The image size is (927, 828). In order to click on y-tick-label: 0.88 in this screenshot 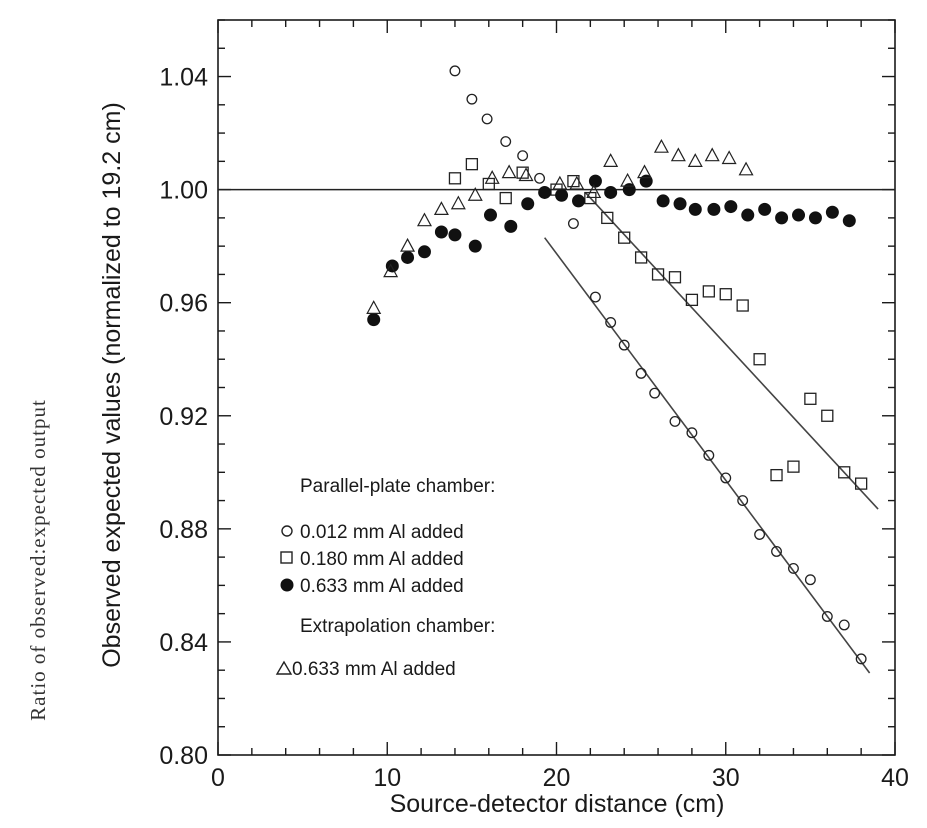, I will do `click(183, 530)`.